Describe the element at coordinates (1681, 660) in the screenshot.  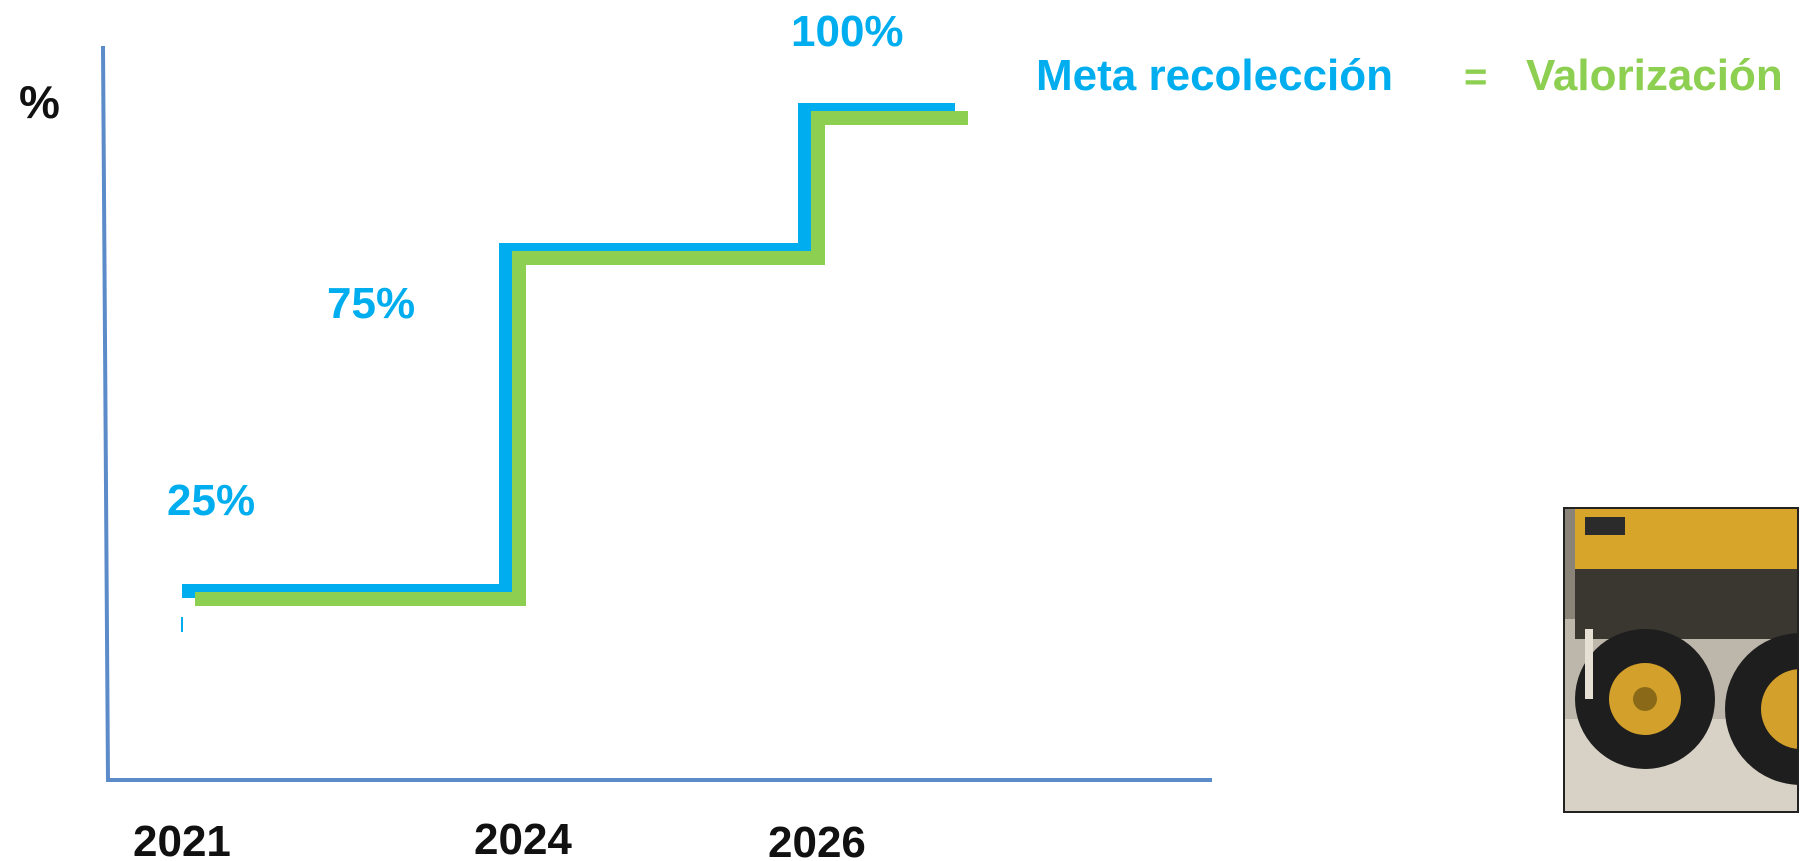
I see `mining-truck-photo-icon` at that location.